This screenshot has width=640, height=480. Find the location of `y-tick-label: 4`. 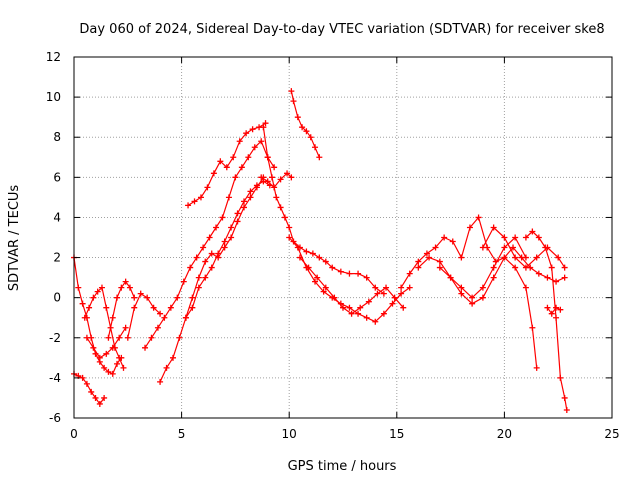

y-tick-label: 4 is located at coordinates (57, 217).